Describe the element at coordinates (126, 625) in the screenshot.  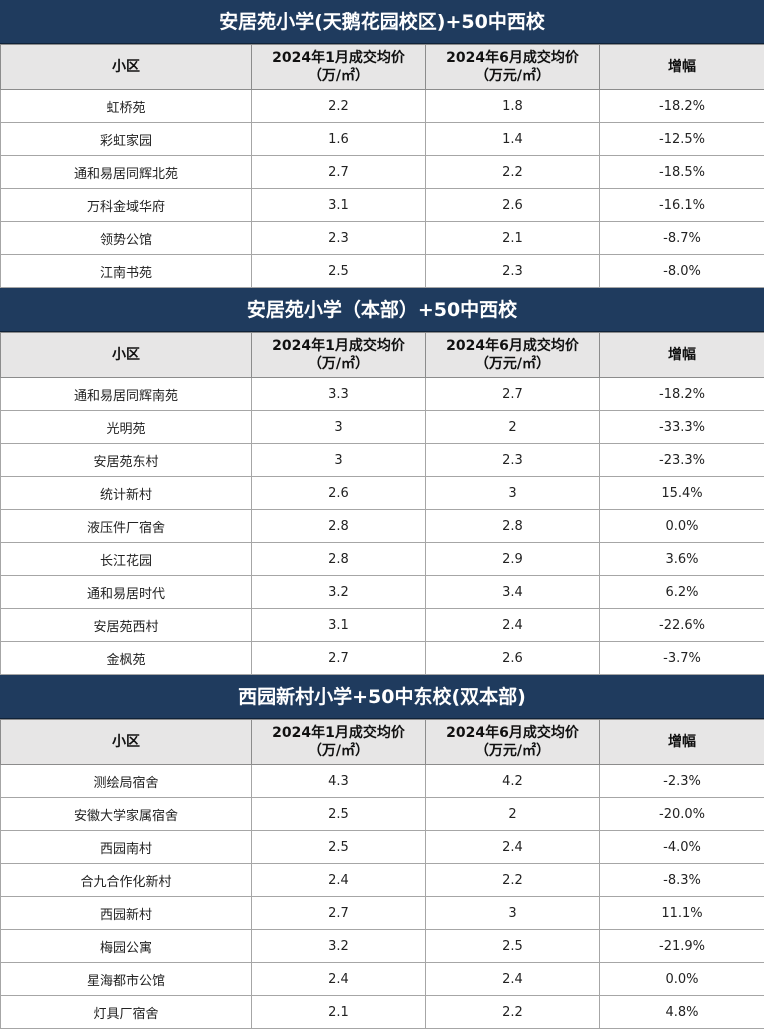
I see `community-name-cell: 安居苑西村` at that location.